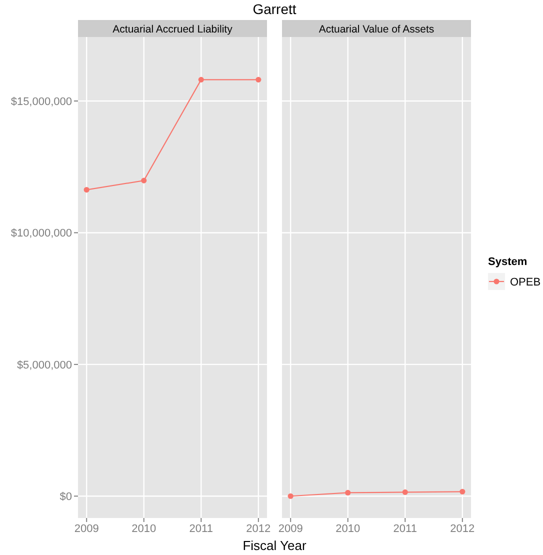 This screenshot has height=555, width=543. I want to click on legend-title: System, so click(508, 262).